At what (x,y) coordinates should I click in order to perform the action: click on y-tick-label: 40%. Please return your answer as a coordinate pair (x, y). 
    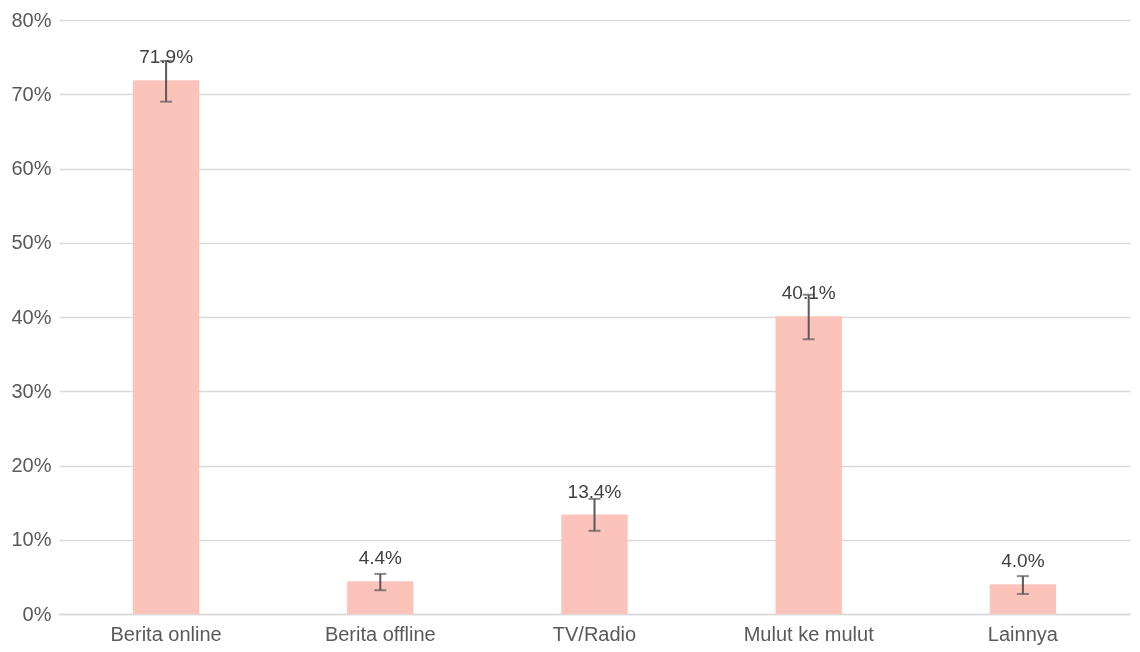
    Looking at the image, I should click on (31, 316).